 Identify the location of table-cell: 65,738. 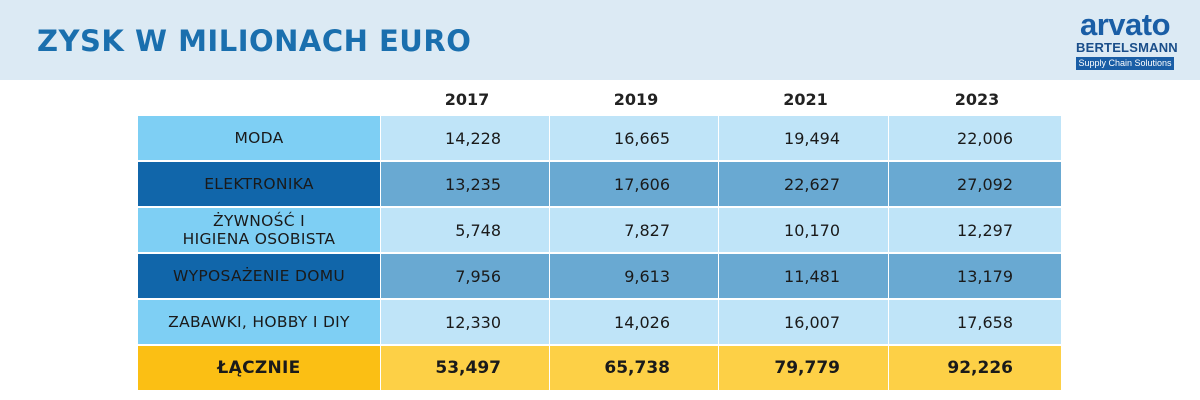
(634, 368).